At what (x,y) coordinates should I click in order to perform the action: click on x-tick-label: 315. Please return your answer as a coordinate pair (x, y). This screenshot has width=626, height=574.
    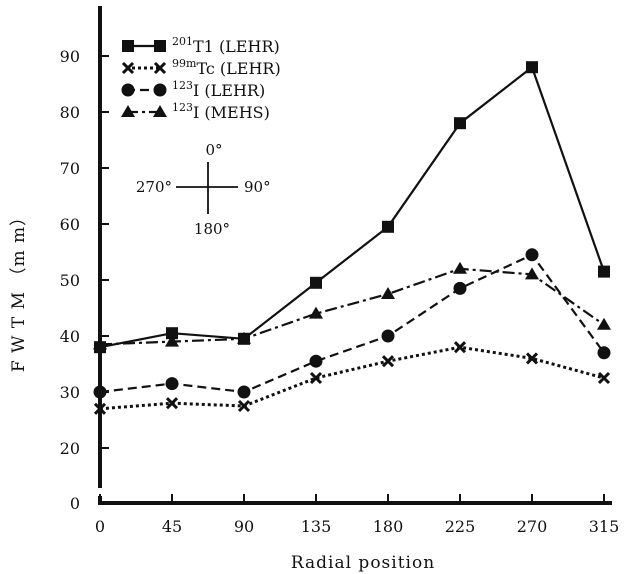
    Looking at the image, I should click on (604, 526).